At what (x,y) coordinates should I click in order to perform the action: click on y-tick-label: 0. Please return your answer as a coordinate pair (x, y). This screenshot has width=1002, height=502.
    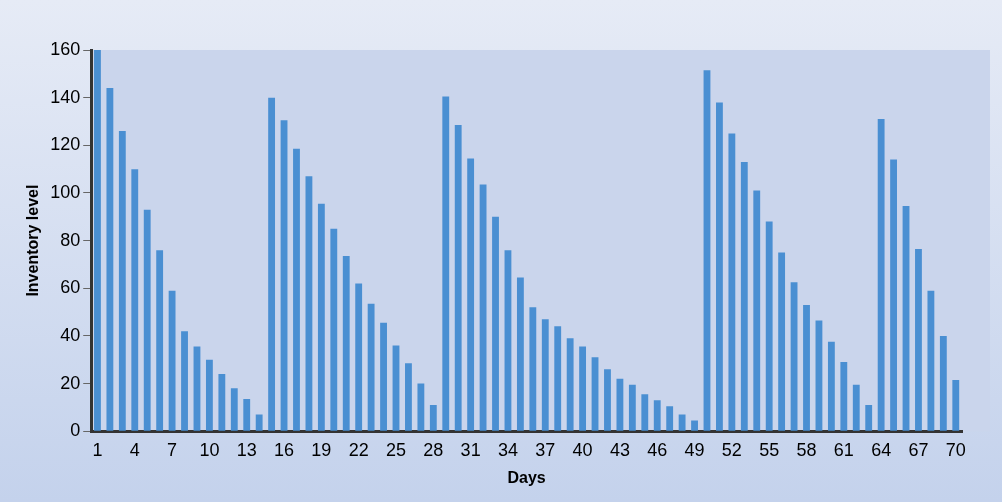
    Looking at the image, I should click on (75, 430).